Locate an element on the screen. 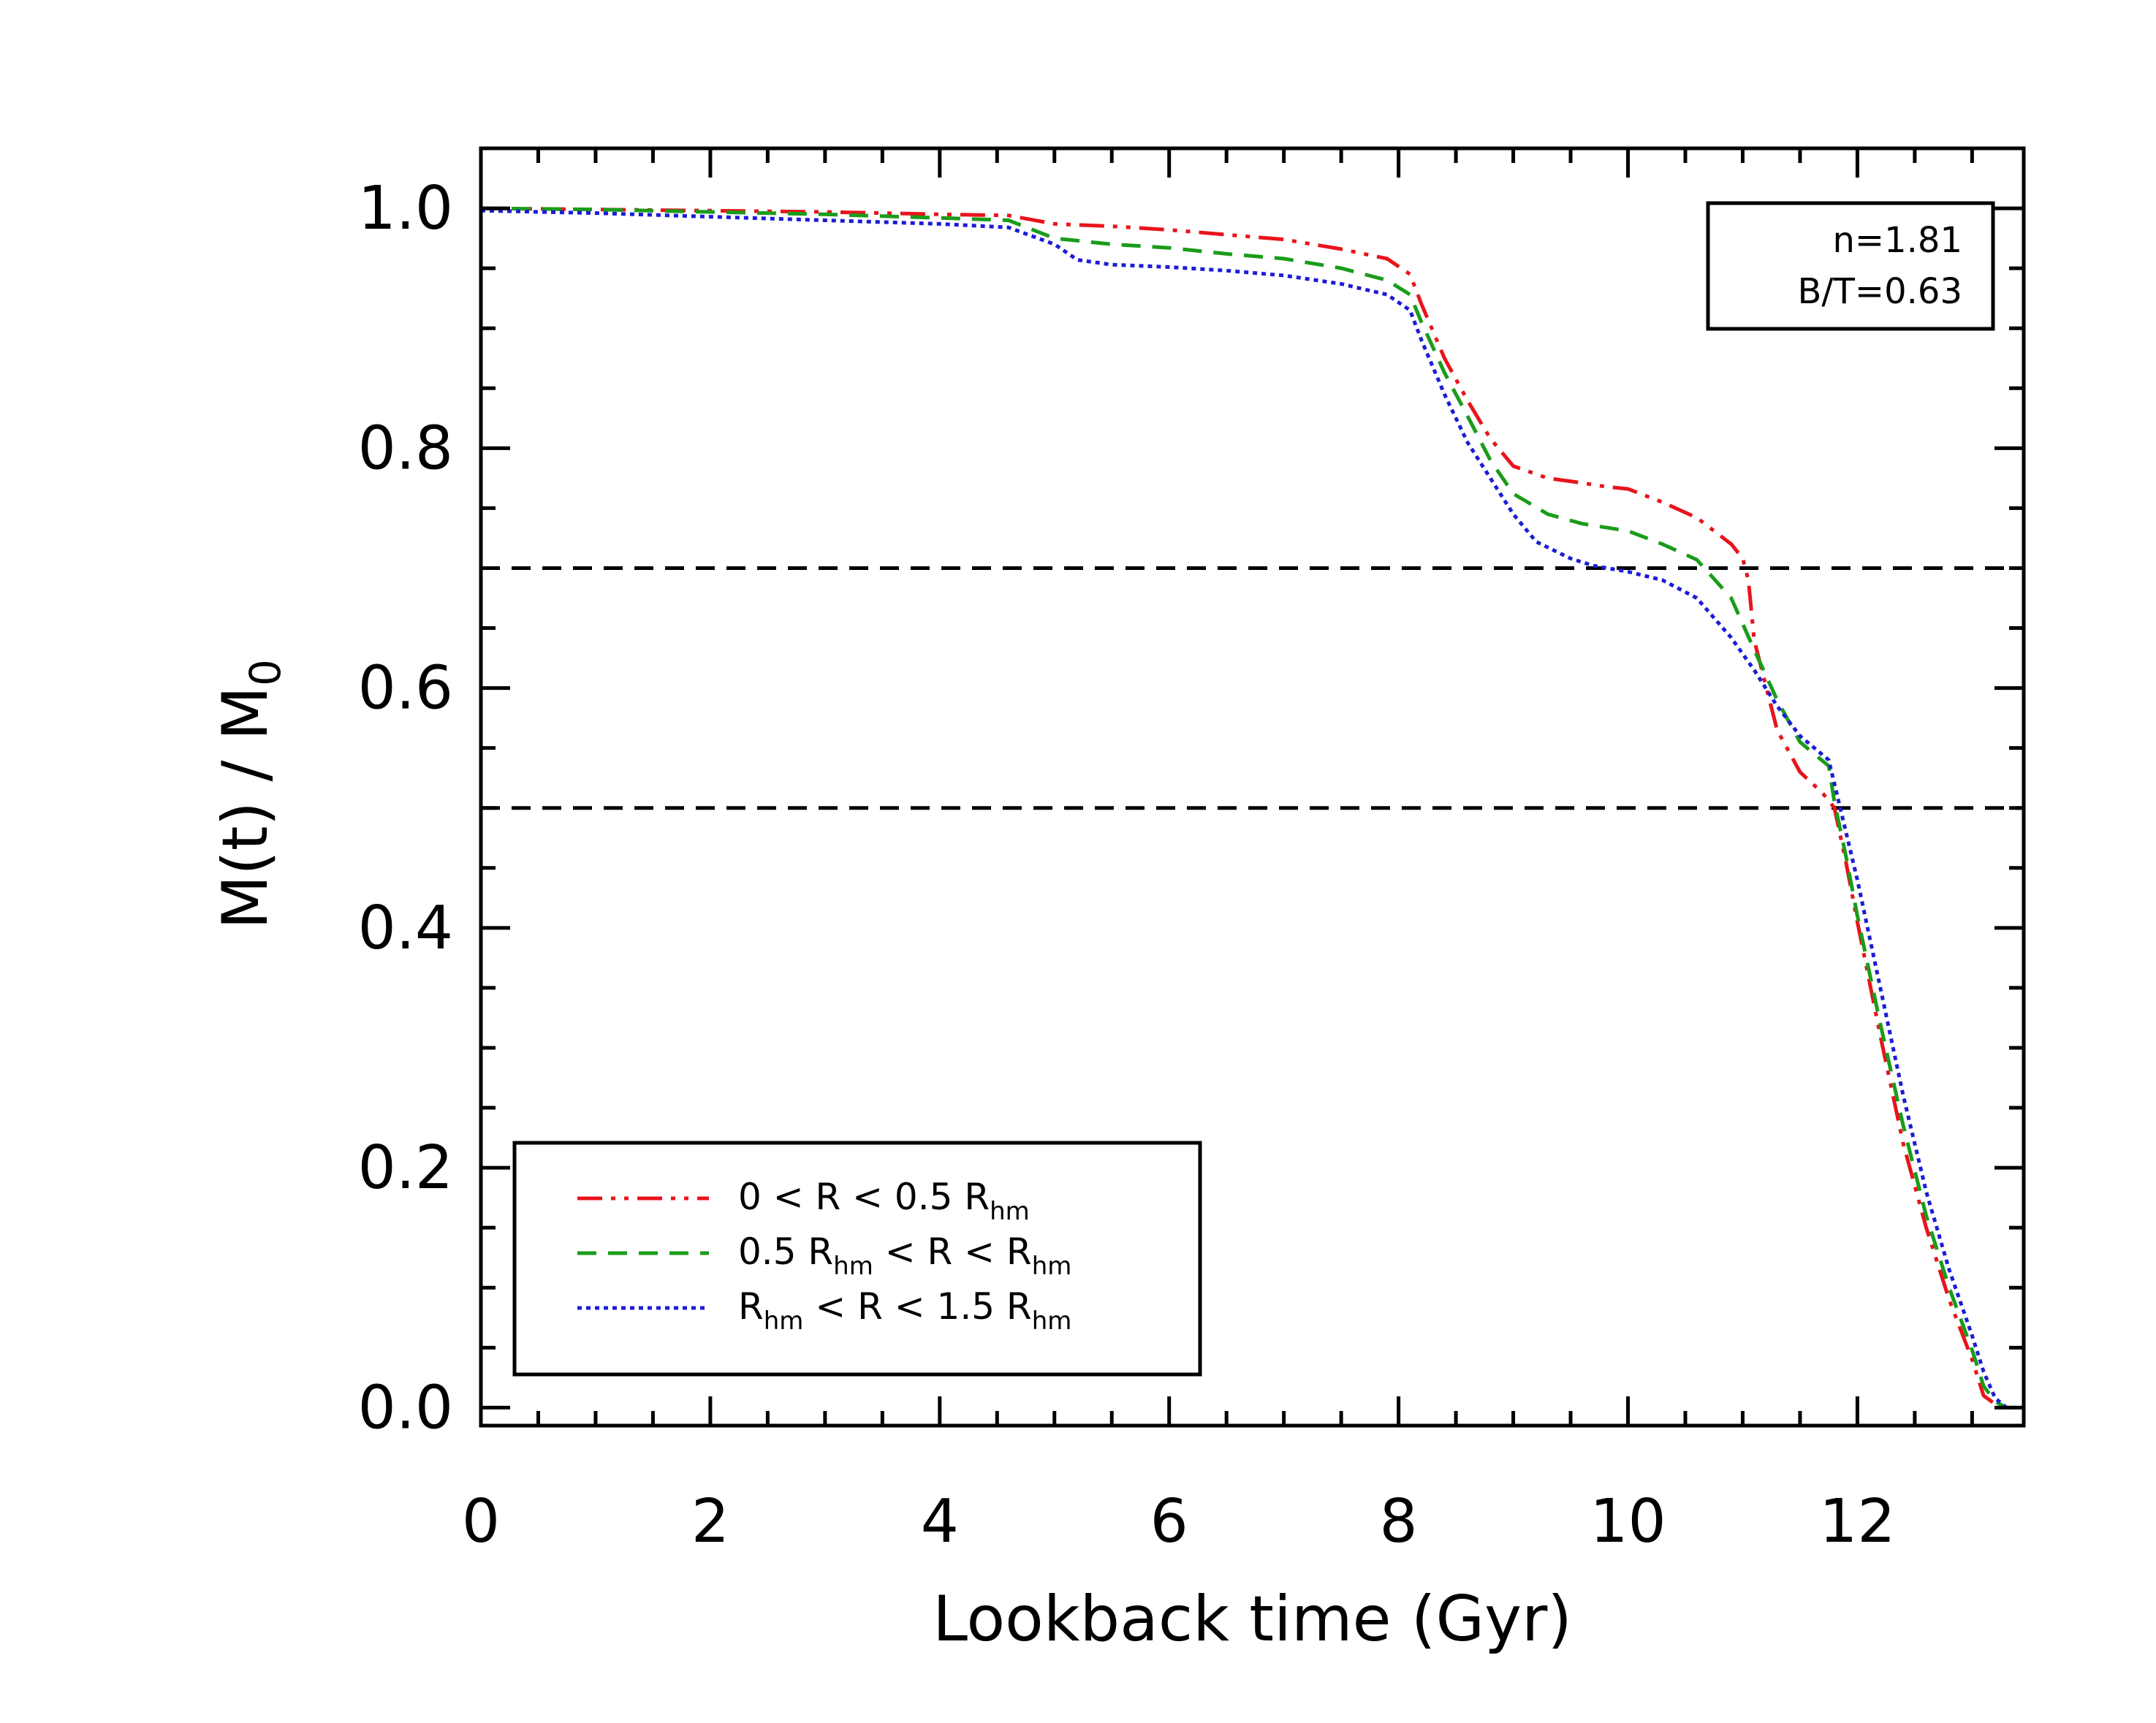 This screenshot has height=1723, width=2156. annotation-line-1: n=1.81 is located at coordinates (1897, 240).